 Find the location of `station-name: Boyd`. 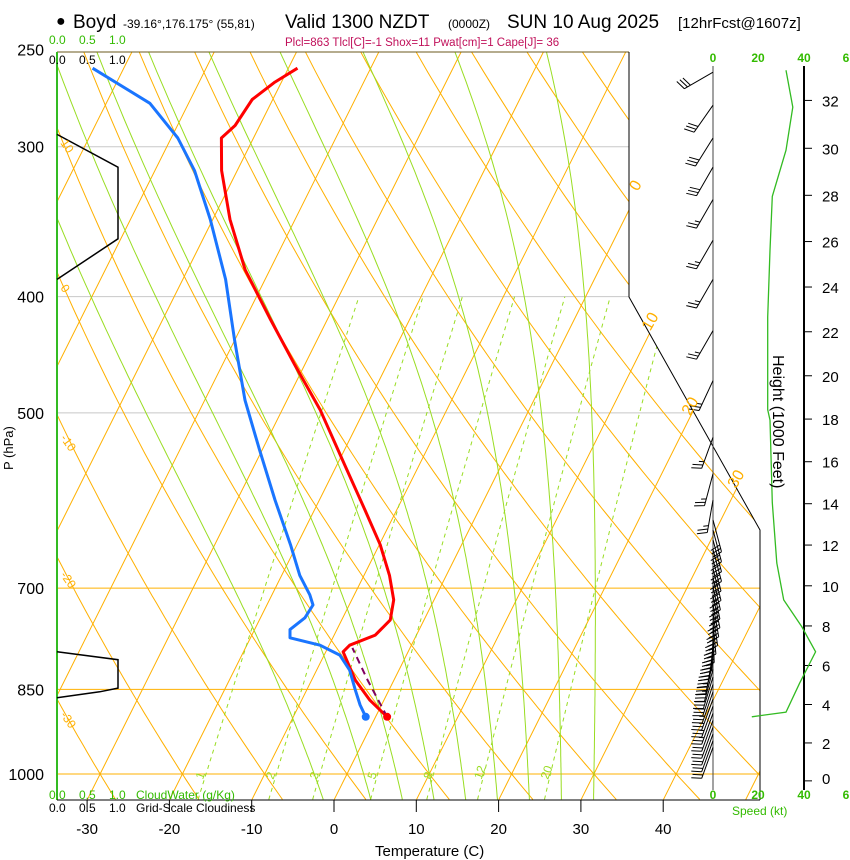

station-name: Boyd is located at coordinates (94, 22).